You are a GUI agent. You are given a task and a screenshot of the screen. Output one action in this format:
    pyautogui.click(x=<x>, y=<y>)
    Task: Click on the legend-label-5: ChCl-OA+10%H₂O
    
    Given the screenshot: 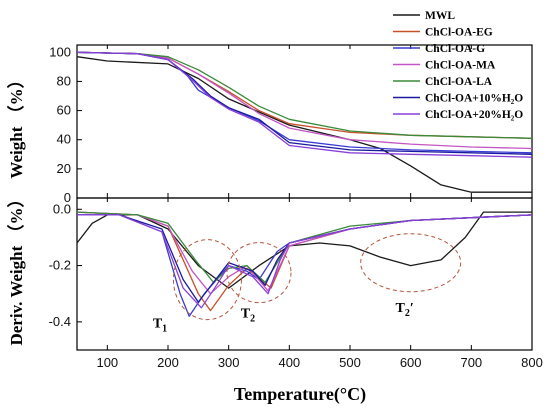 What is the action you would take?
    pyautogui.click(x=474, y=99)
    